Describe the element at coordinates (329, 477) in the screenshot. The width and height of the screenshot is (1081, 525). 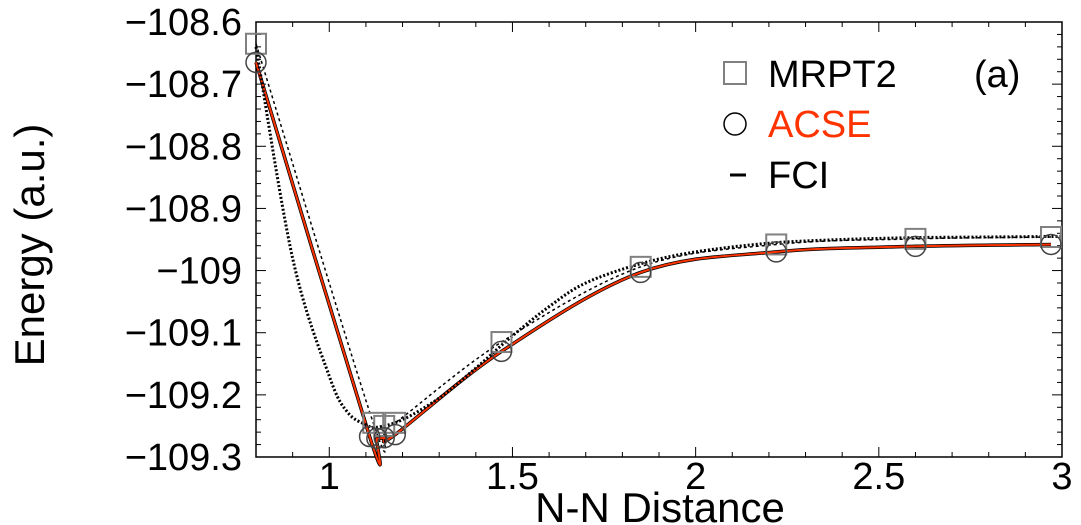
I see `x-tick-label: 1` at that location.